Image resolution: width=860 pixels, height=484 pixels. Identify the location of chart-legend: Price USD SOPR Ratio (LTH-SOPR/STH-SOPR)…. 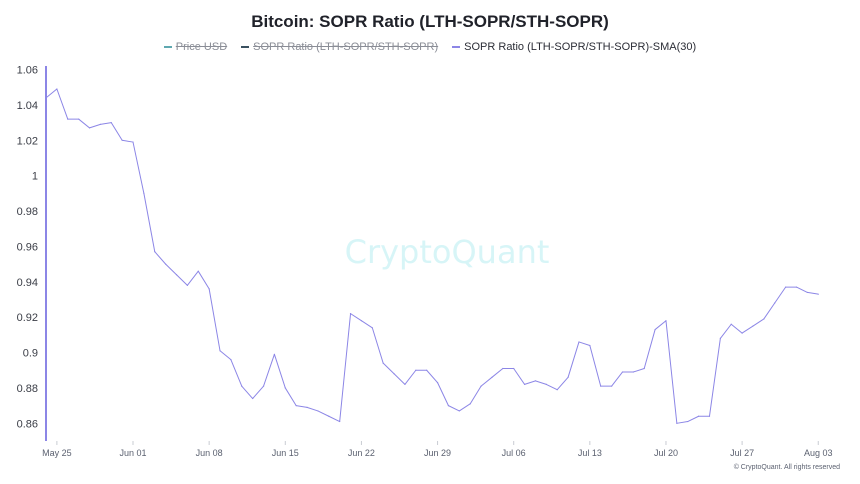
(430, 47).